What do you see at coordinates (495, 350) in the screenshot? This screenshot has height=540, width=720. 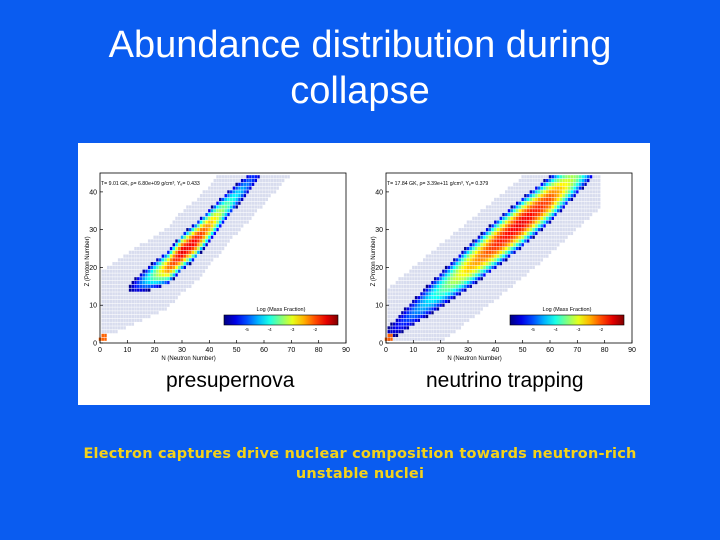 I see `x-tick-label: 40` at bounding box center [495, 350].